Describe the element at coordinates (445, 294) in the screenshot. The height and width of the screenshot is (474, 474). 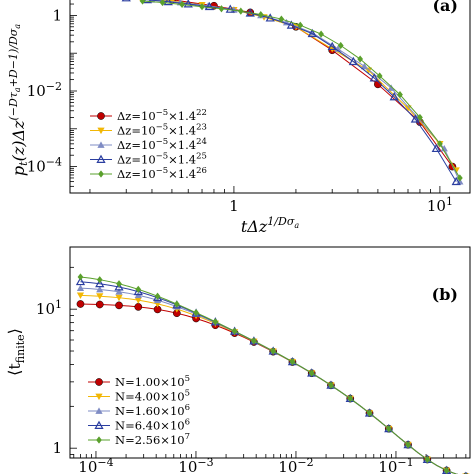
I see `panel-label-b: (b)` at that location.